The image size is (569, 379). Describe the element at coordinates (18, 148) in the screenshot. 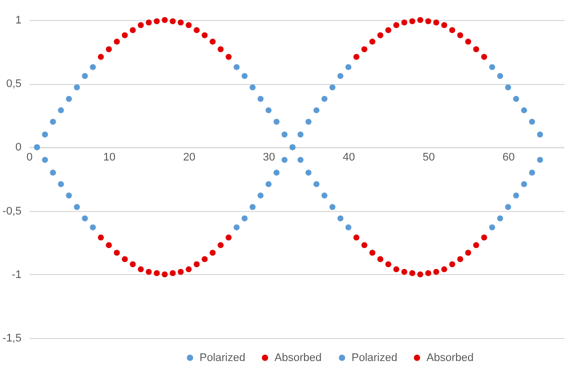

I see `y-tick-label: 0` at that location.